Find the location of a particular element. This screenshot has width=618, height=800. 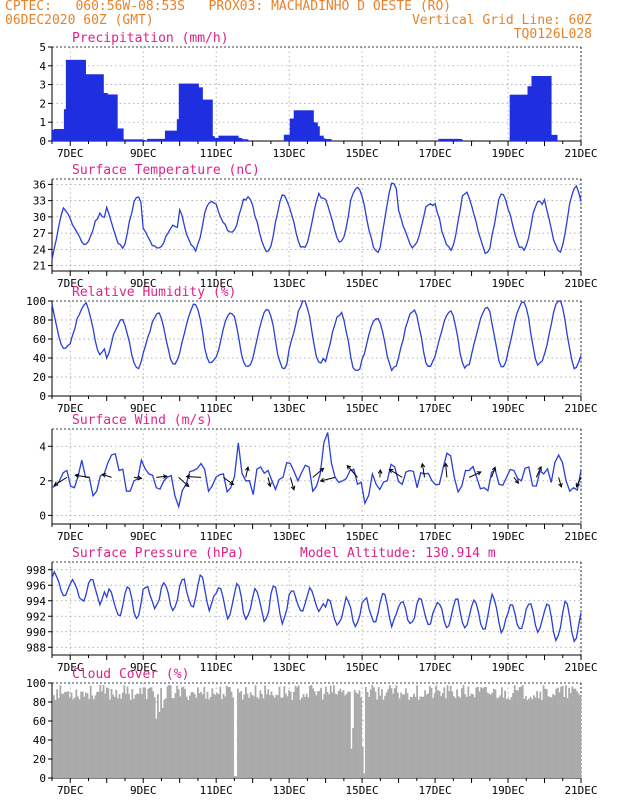

x-tick-label: 9DEC is located at coordinates (143, 667).